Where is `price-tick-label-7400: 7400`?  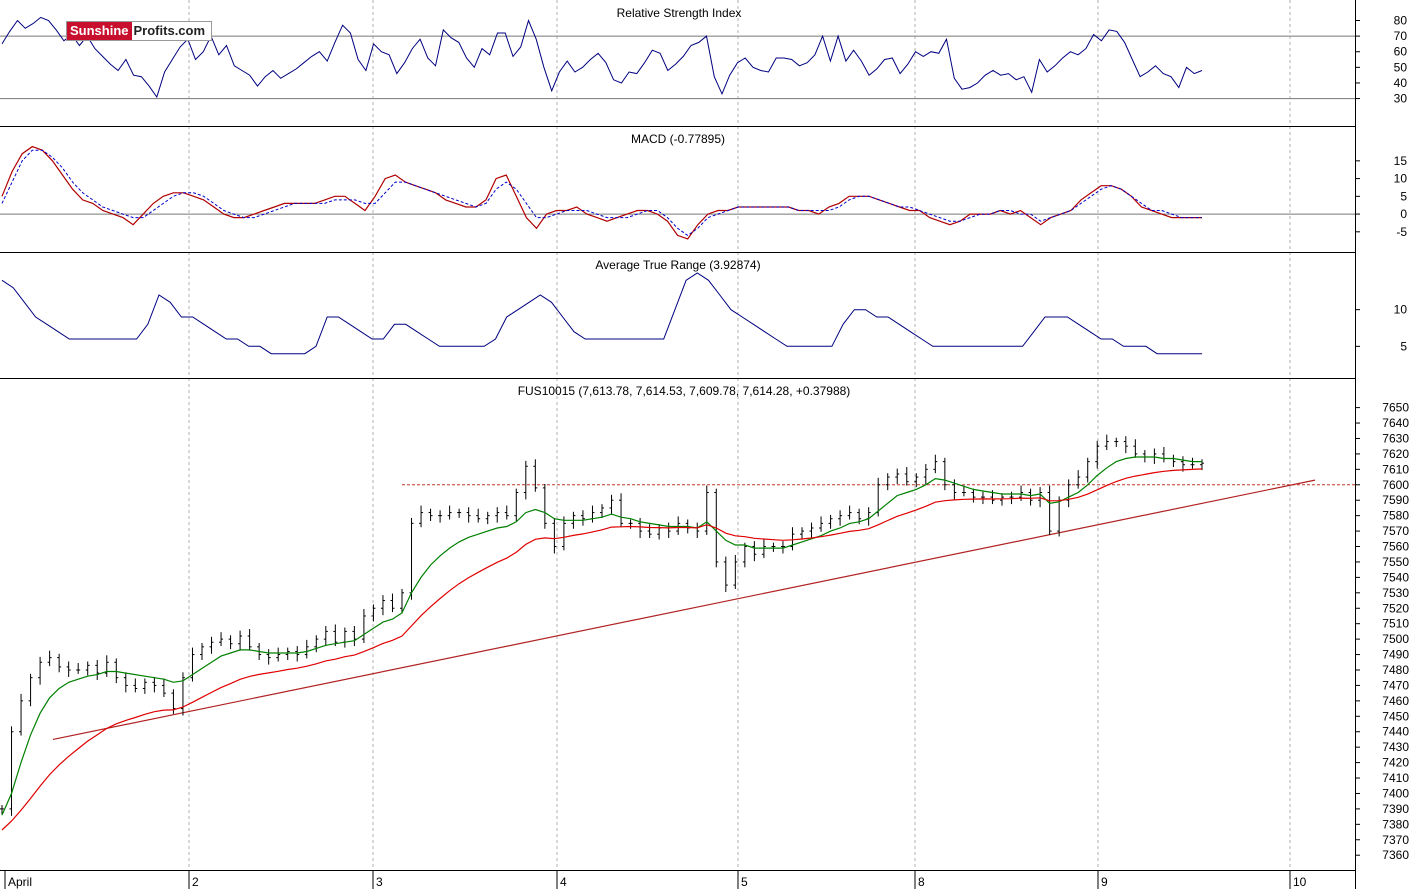 price-tick-label-7400: 7400 is located at coordinates (1395, 793).